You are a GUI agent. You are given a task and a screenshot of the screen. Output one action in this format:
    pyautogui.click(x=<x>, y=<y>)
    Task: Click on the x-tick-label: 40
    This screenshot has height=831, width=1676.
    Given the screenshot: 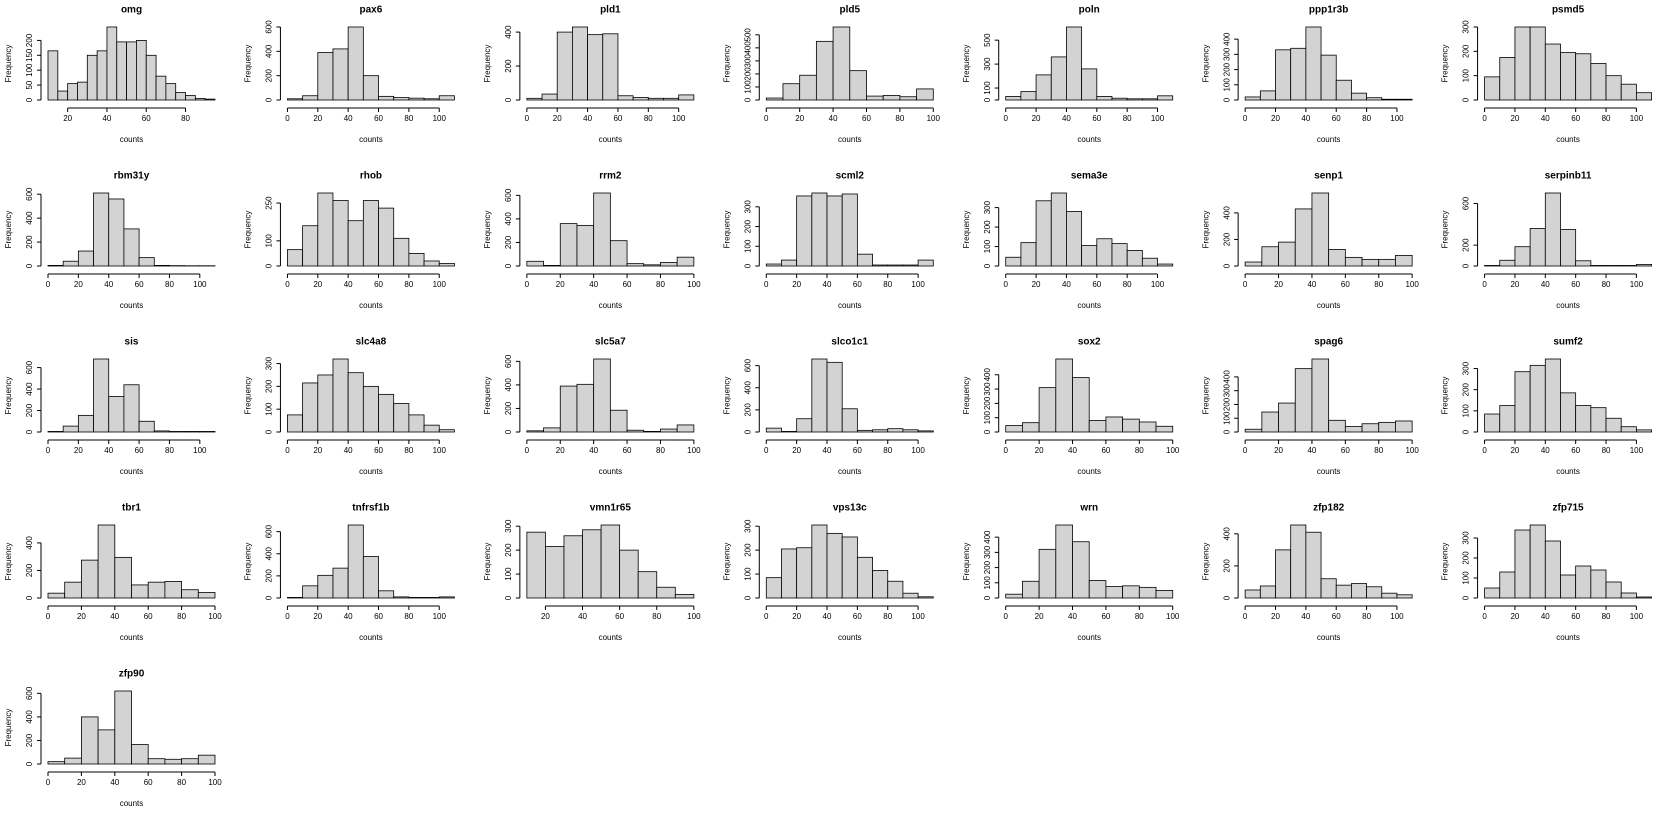 What is the action you would take?
    pyautogui.click(x=1545, y=284)
    